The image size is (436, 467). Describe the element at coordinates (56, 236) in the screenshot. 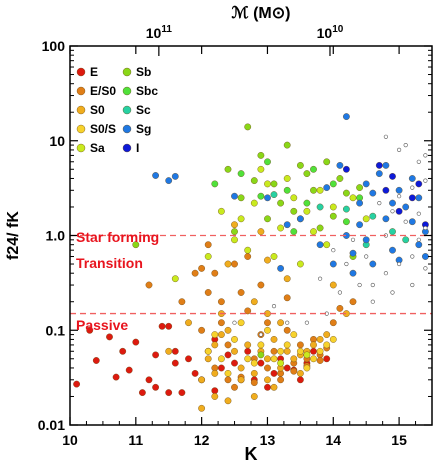

I see `y-tick-label: 1.0` at that location.